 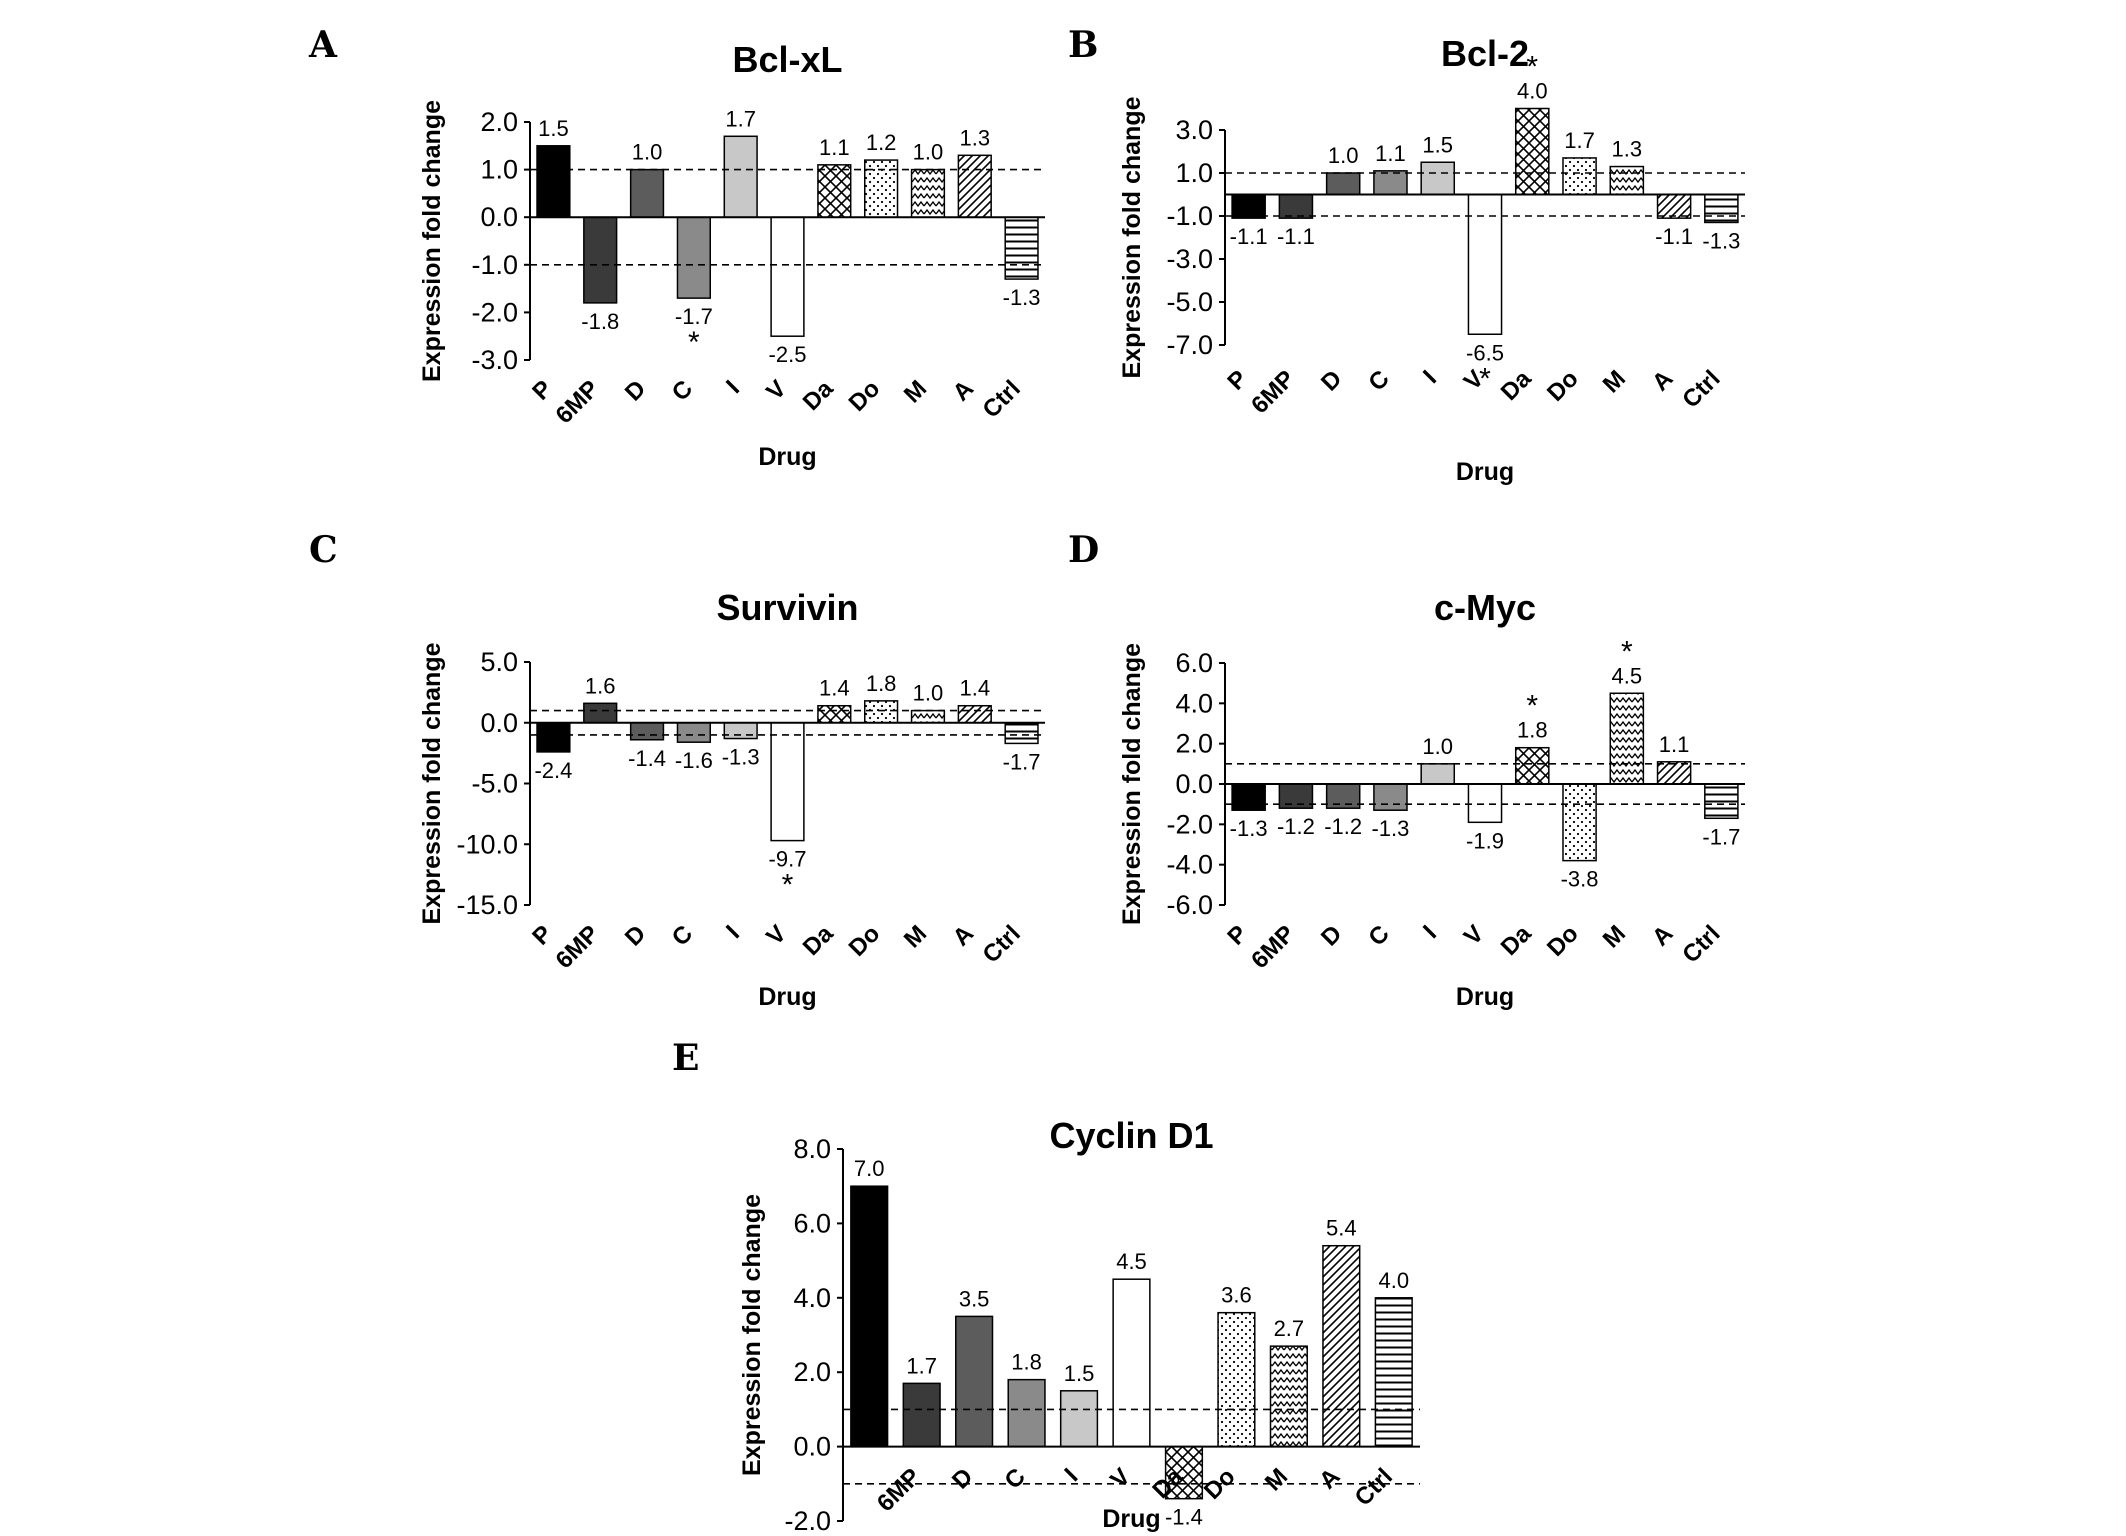 What do you see at coordinates (1131, 1135) in the screenshot?
I see `chart-title: Cyclin D1` at bounding box center [1131, 1135].